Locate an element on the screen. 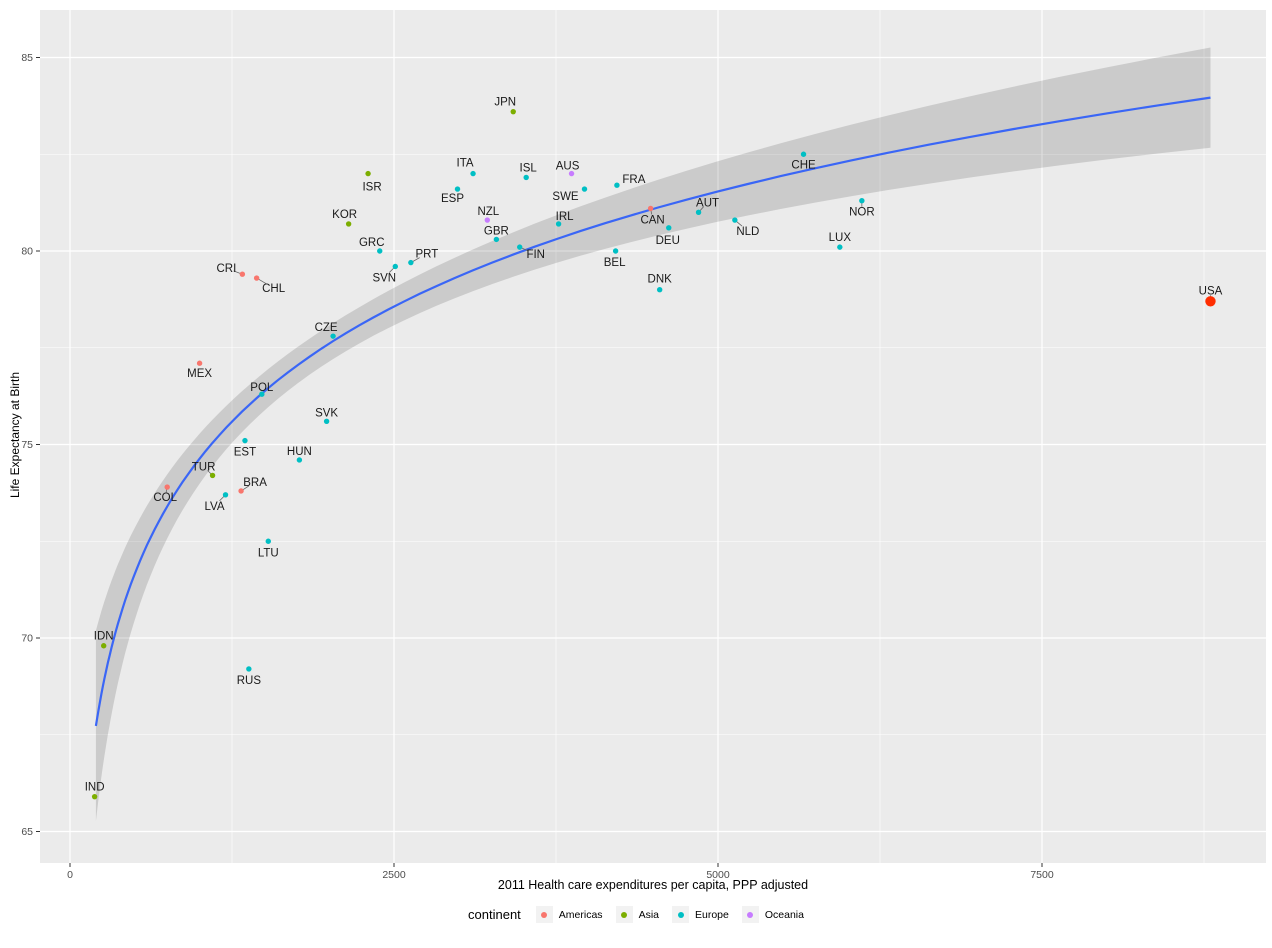 This screenshot has width=1272, height=948. point-label-USA: USA is located at coordinates (1211, 291).